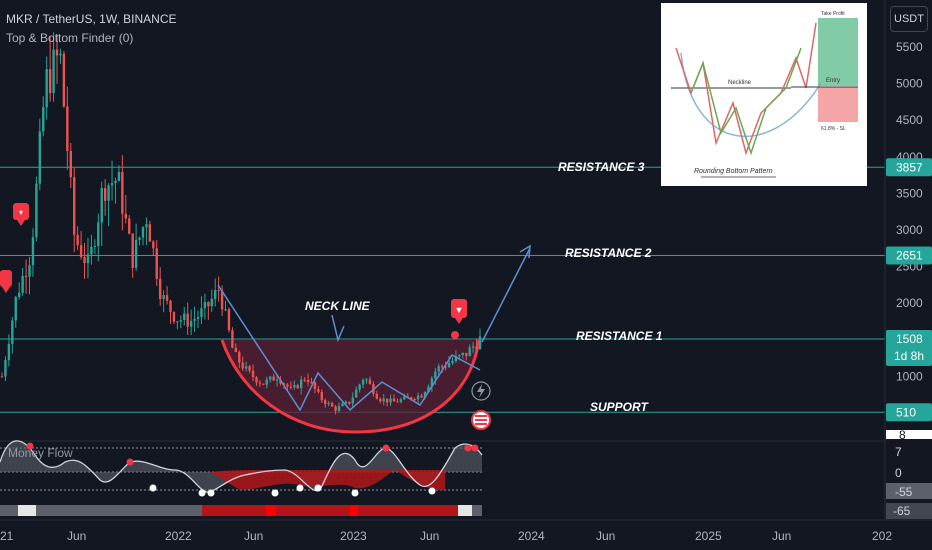 This screenshot has width=932, height=550. What do you see at coordinates (91, 19) in the screenshot?
I see `symbol-title: MKR / TetherUS, 1W, BINANCE` at bounding box center [91, 19].